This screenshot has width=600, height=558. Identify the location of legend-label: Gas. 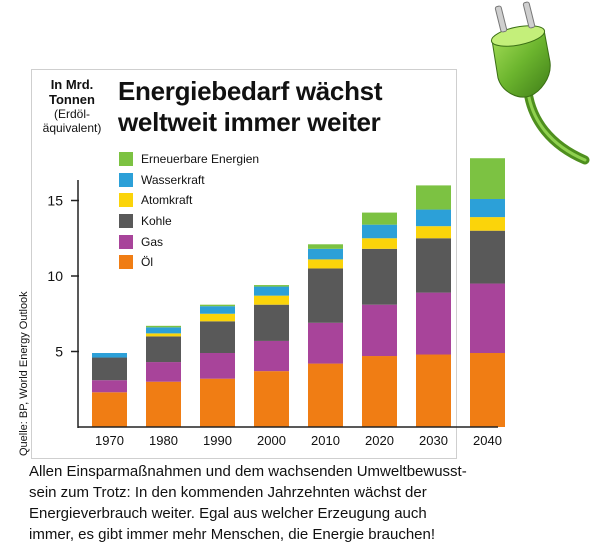
(152, 241).